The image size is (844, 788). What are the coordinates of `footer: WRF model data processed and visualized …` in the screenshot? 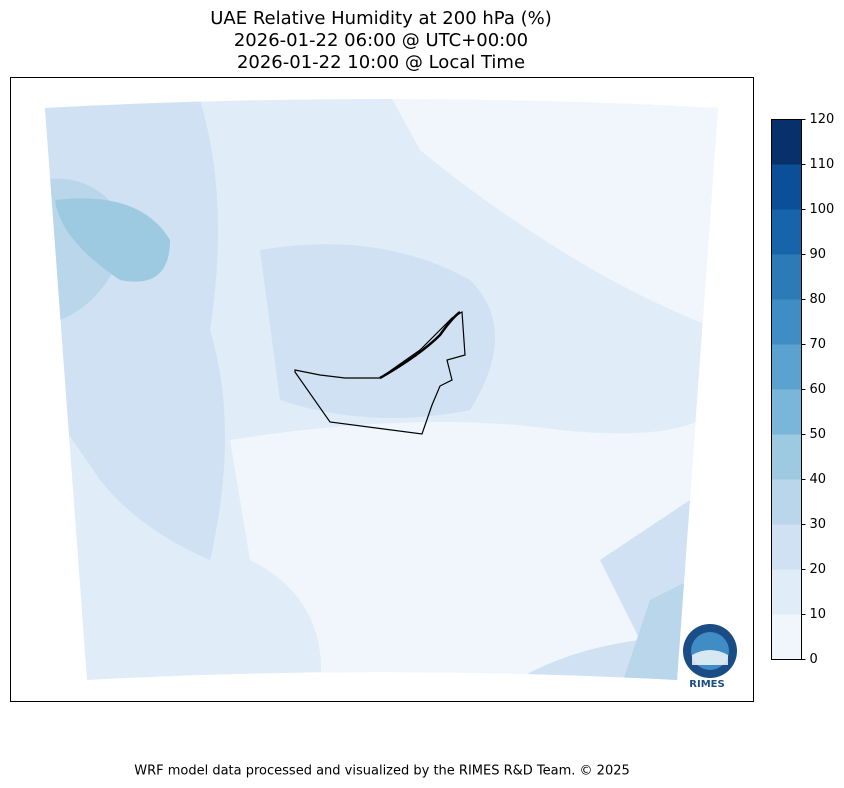 It's located at (382, 771).